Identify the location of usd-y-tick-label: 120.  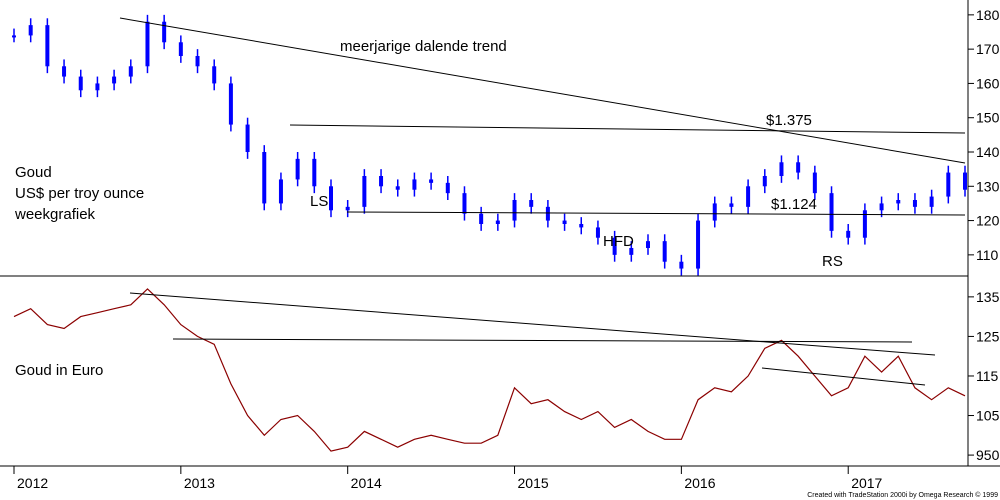
(988, 221).